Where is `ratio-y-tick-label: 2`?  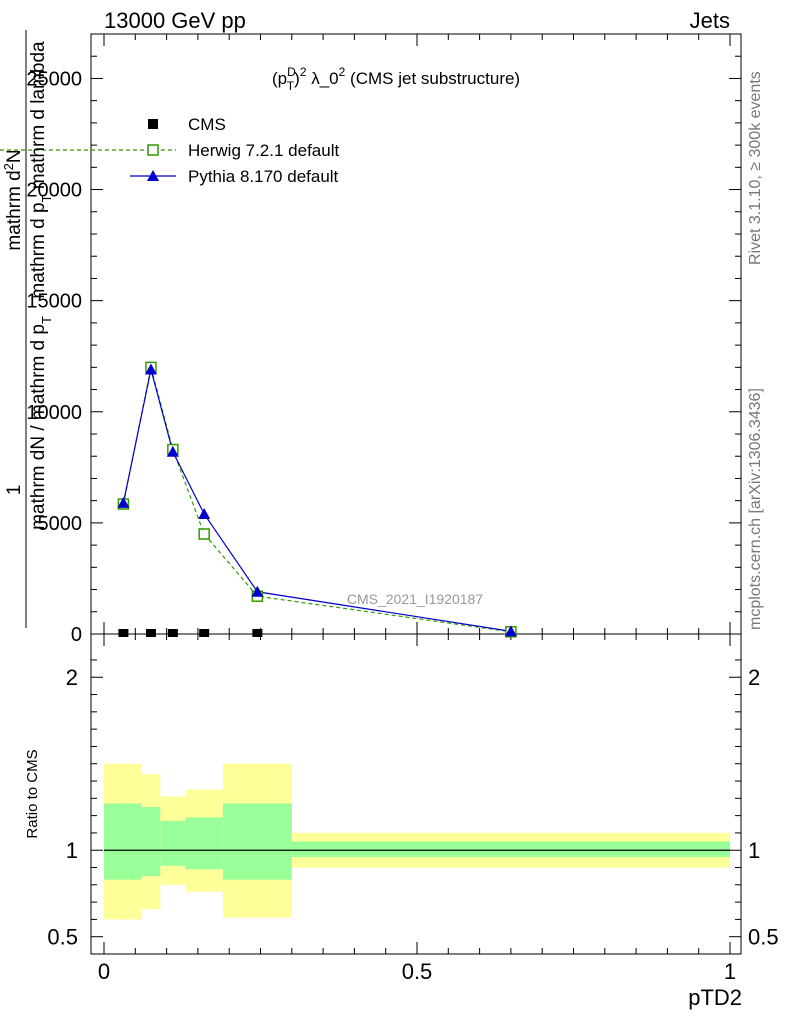 ratio-y-tick-label: 2 is located at coordinates (72, 677).